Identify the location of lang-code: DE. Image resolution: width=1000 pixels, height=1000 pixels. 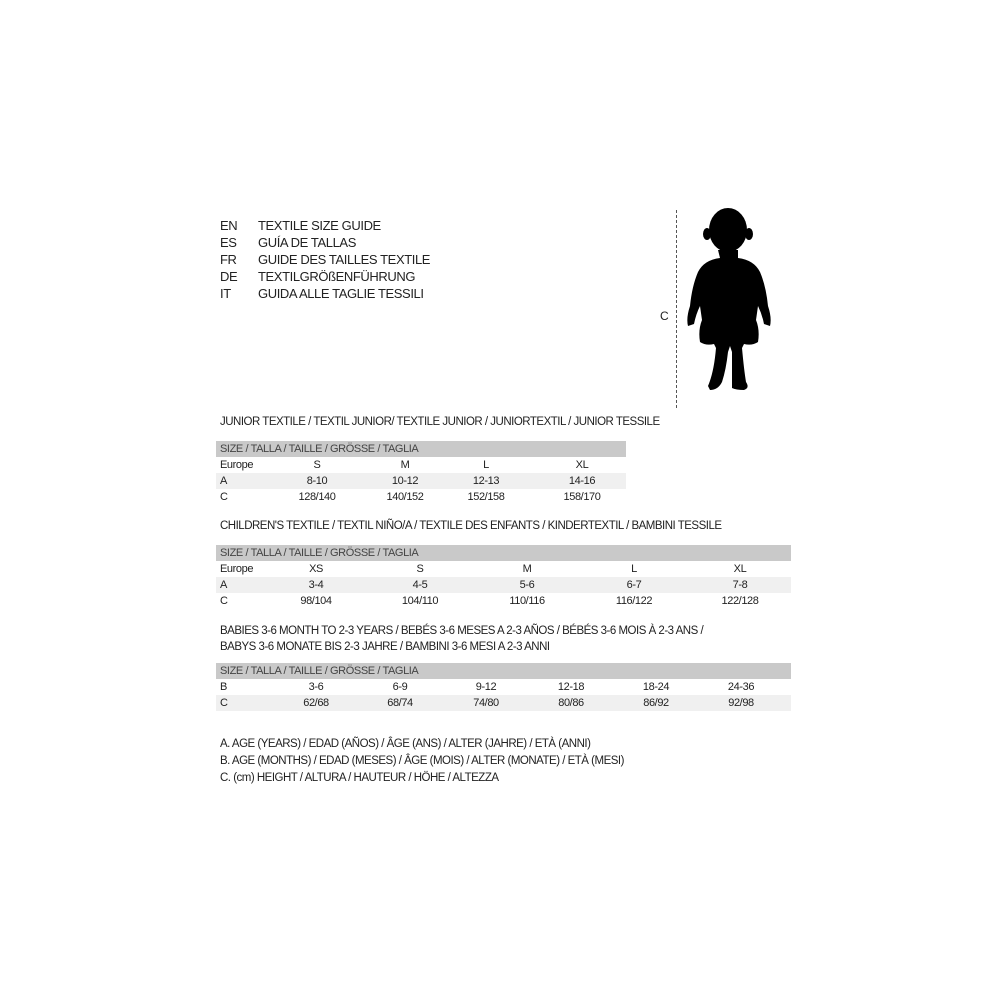
(229, 276).